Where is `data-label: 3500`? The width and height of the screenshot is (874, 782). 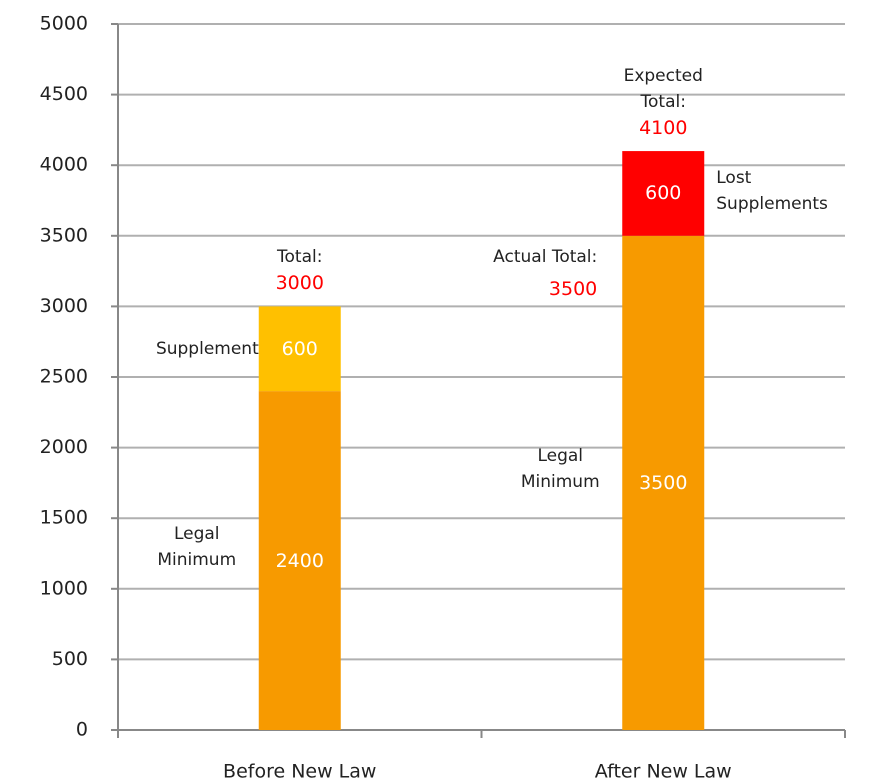
data-label: 3500 is located at coordinates (663, 482).